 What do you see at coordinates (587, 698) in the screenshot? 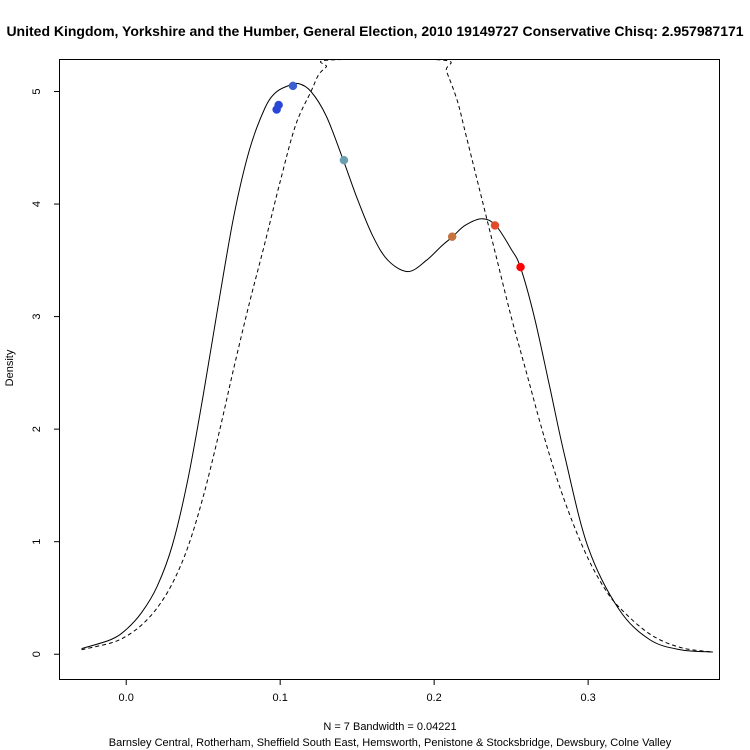
I see `x-tick-label: 0.3` at bounding box center [587, 698].